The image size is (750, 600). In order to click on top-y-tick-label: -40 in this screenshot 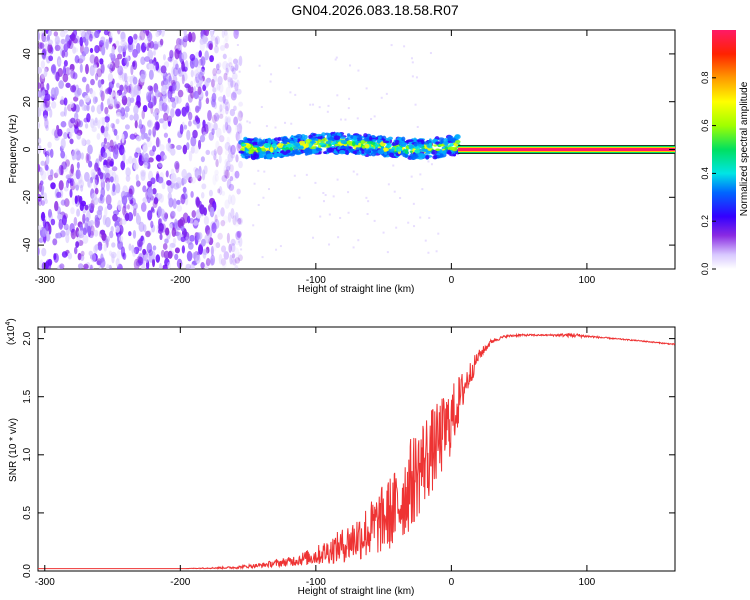, I will do `click(27, 244)`.